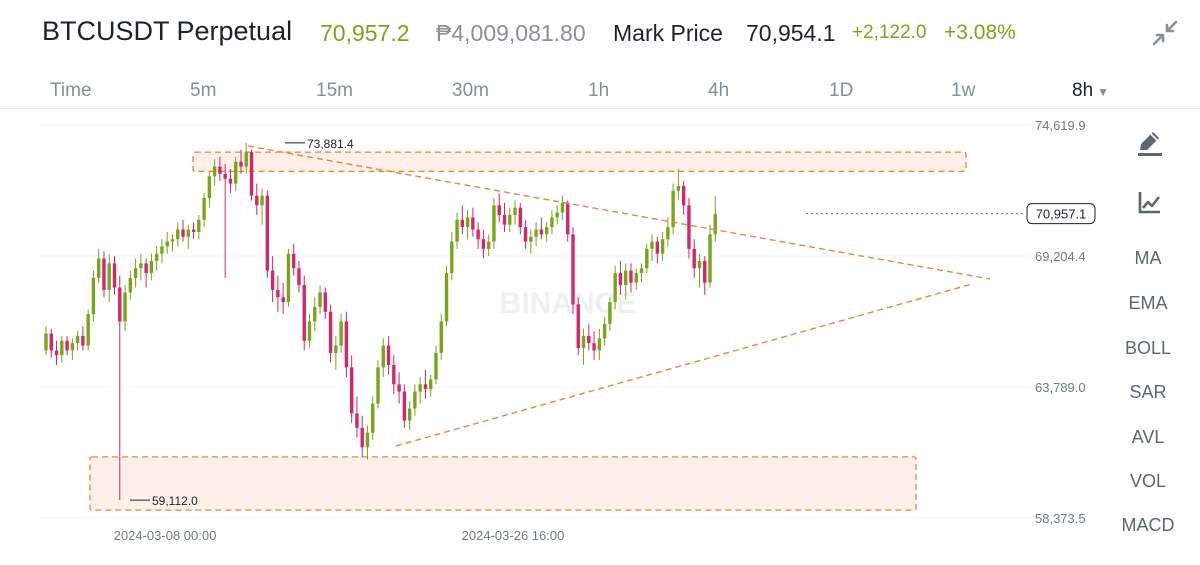  Describe the element at coordinates (1148, 525) in the screenshot. I see `indicator-macd: MACD` at that location.